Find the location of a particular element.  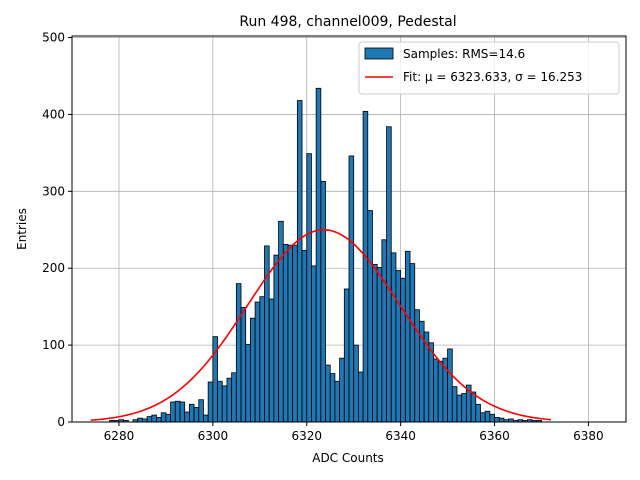

y-tick-label: 0 is located at coordinates (61, 422).